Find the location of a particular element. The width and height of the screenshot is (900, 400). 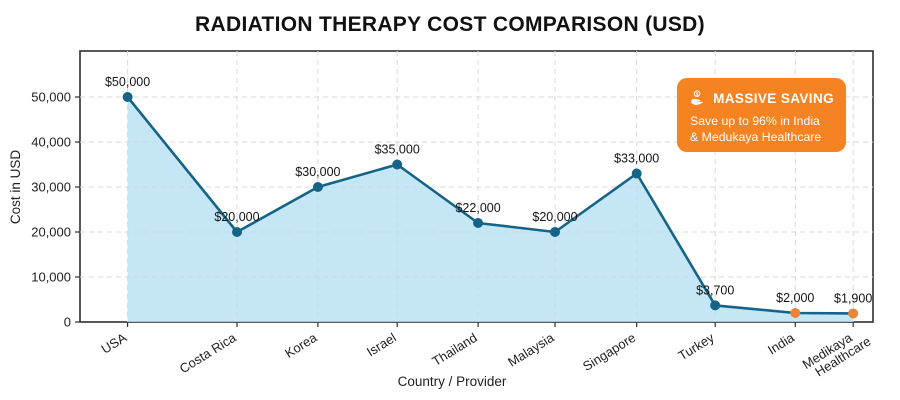

y-tick-label: 0 is located at coordinates (67, 322).